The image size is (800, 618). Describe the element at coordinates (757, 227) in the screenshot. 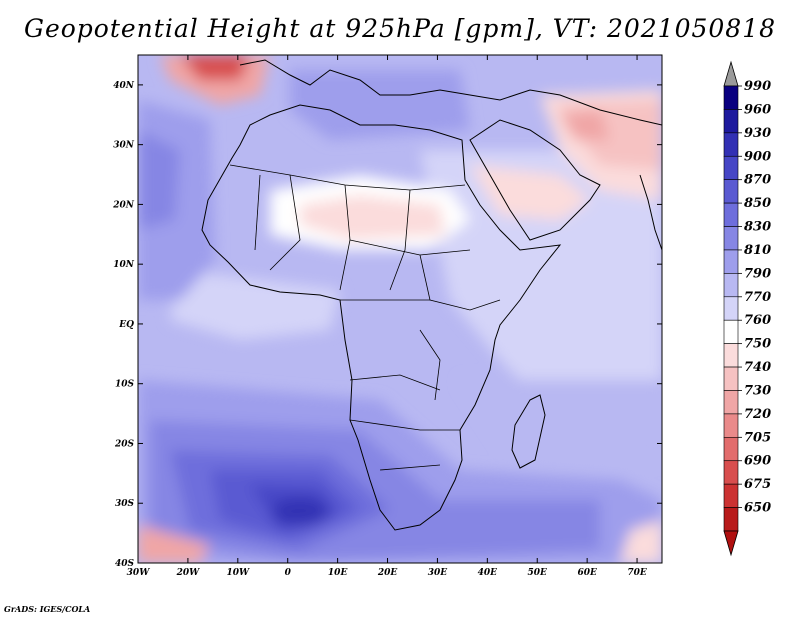

I see `colorbar-label: 830` at that location.